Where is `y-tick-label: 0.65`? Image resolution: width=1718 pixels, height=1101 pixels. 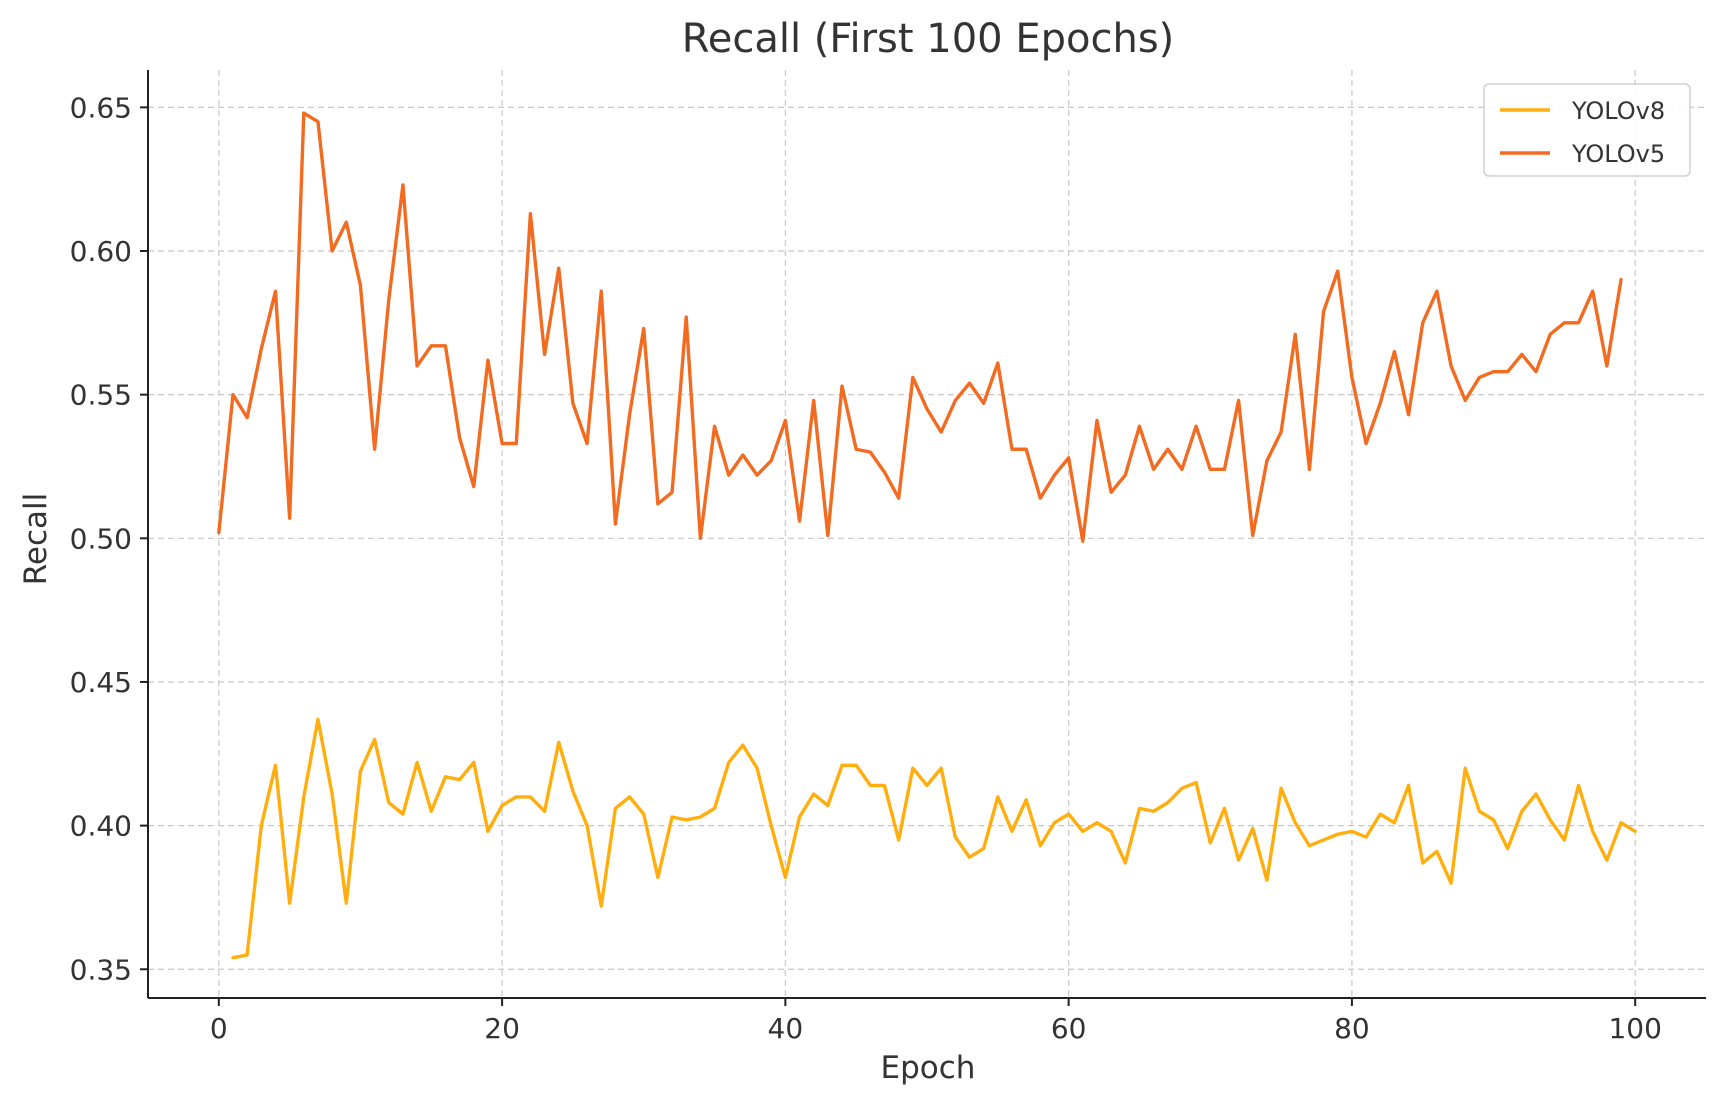
y-tick-label: 0.65 is located at coordinates (101, 107).